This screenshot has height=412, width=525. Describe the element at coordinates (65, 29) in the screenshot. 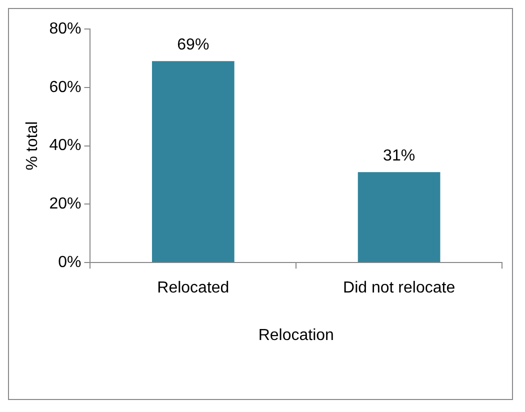

I see `y-tick-label: 80%` at that location.